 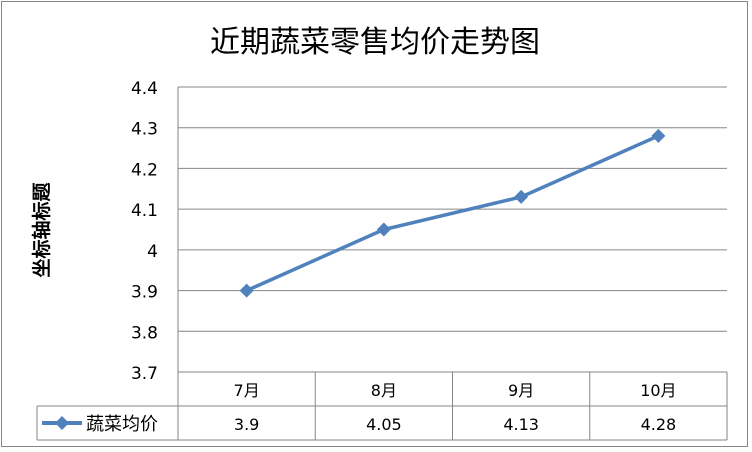 I want to click on y-tick-label: 4.3, so click(x=144, y=130).